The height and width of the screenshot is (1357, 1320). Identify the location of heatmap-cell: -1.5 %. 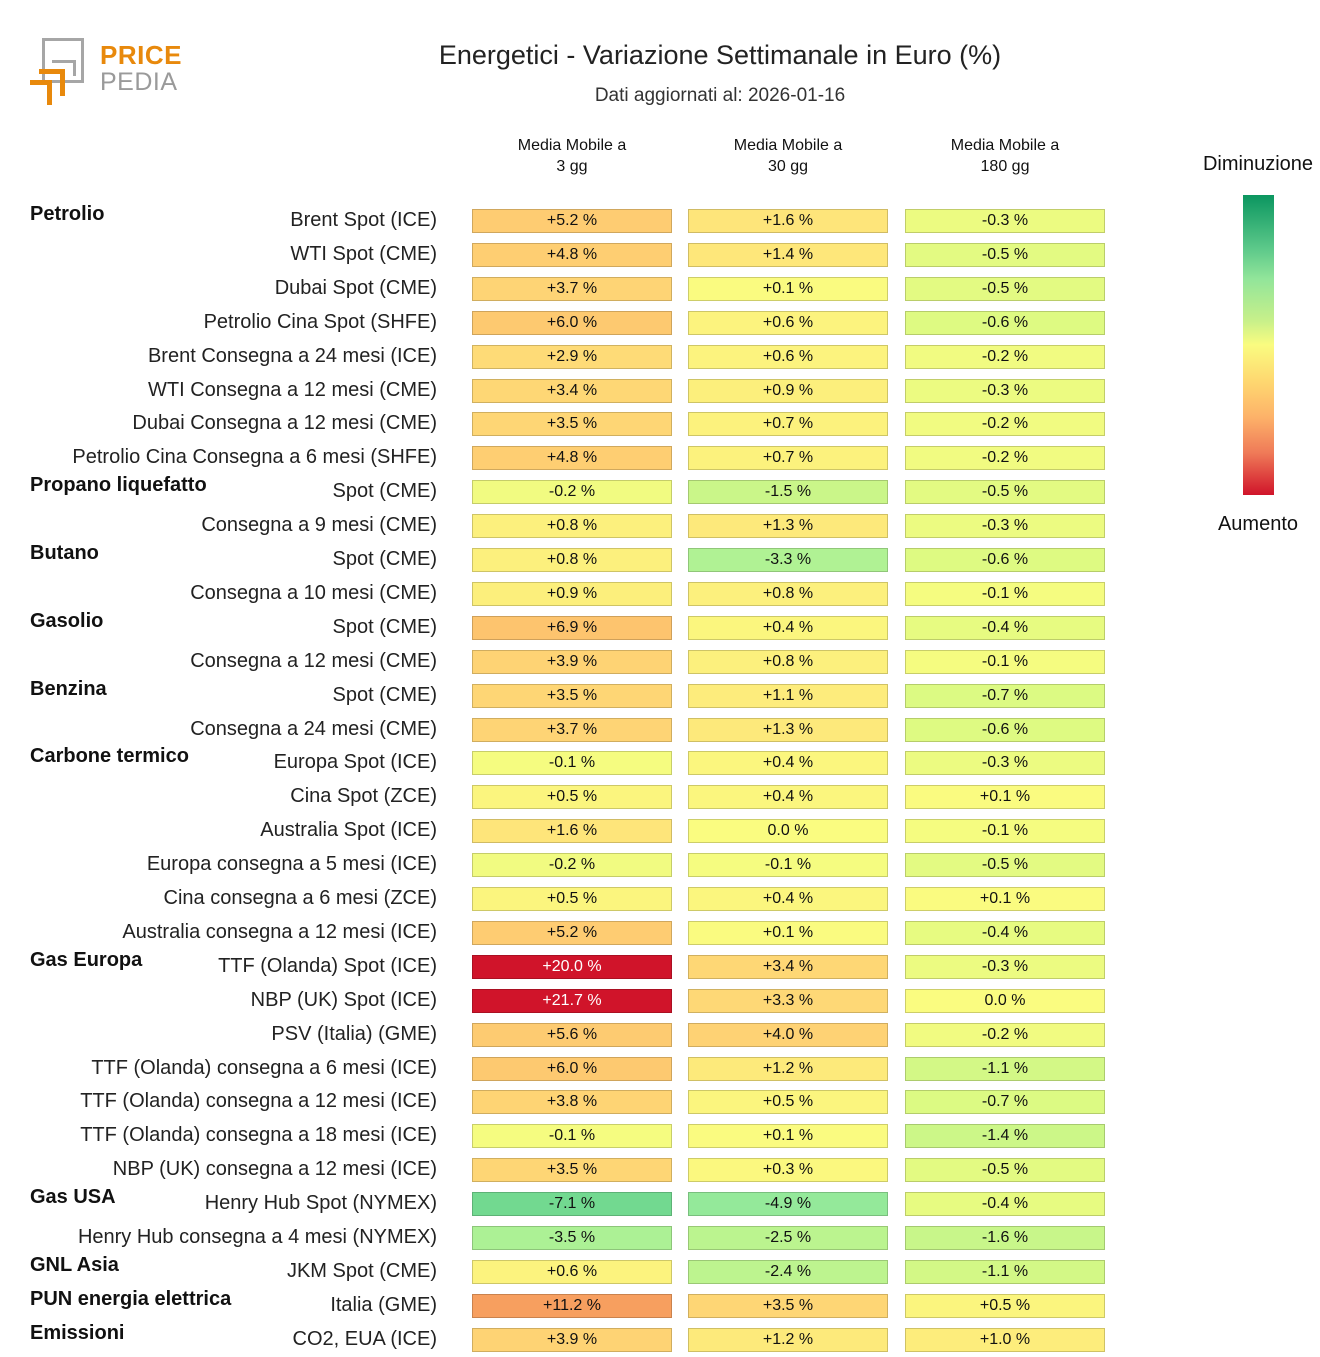
(788, 492).